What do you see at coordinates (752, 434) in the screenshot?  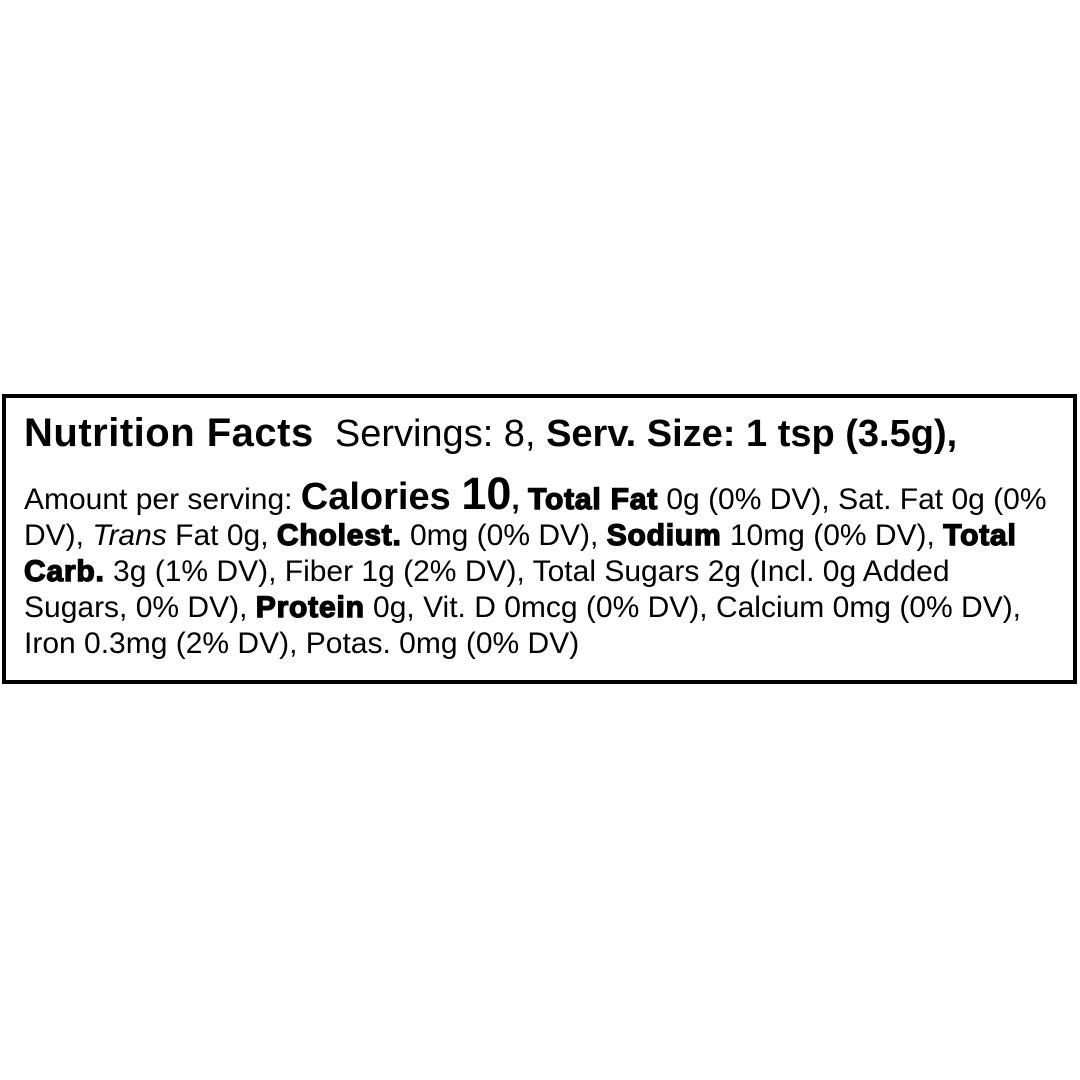 I see `text-run-bold-large: Serv. Size: 1 tsp (3.5g),` at bounding box center [752, 434].